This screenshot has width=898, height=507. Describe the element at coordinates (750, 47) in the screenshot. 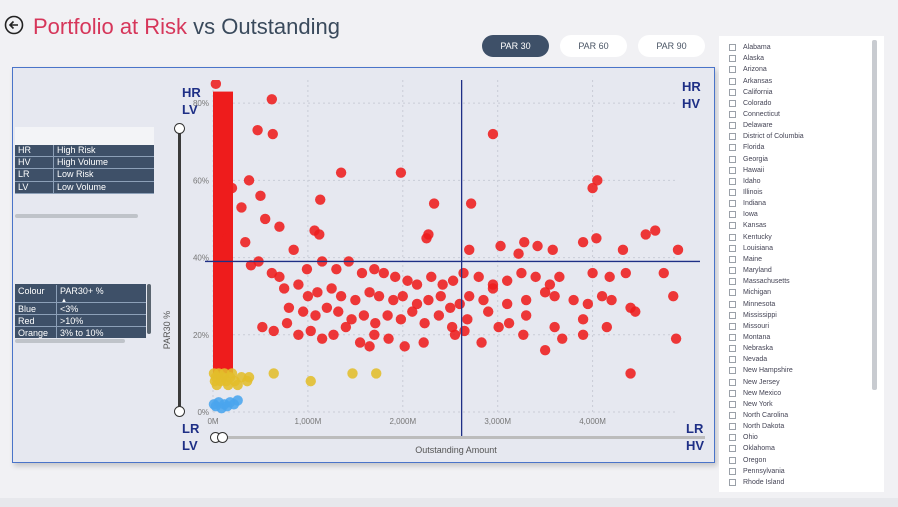

I see `state-filter-item: Alabama` at that location.